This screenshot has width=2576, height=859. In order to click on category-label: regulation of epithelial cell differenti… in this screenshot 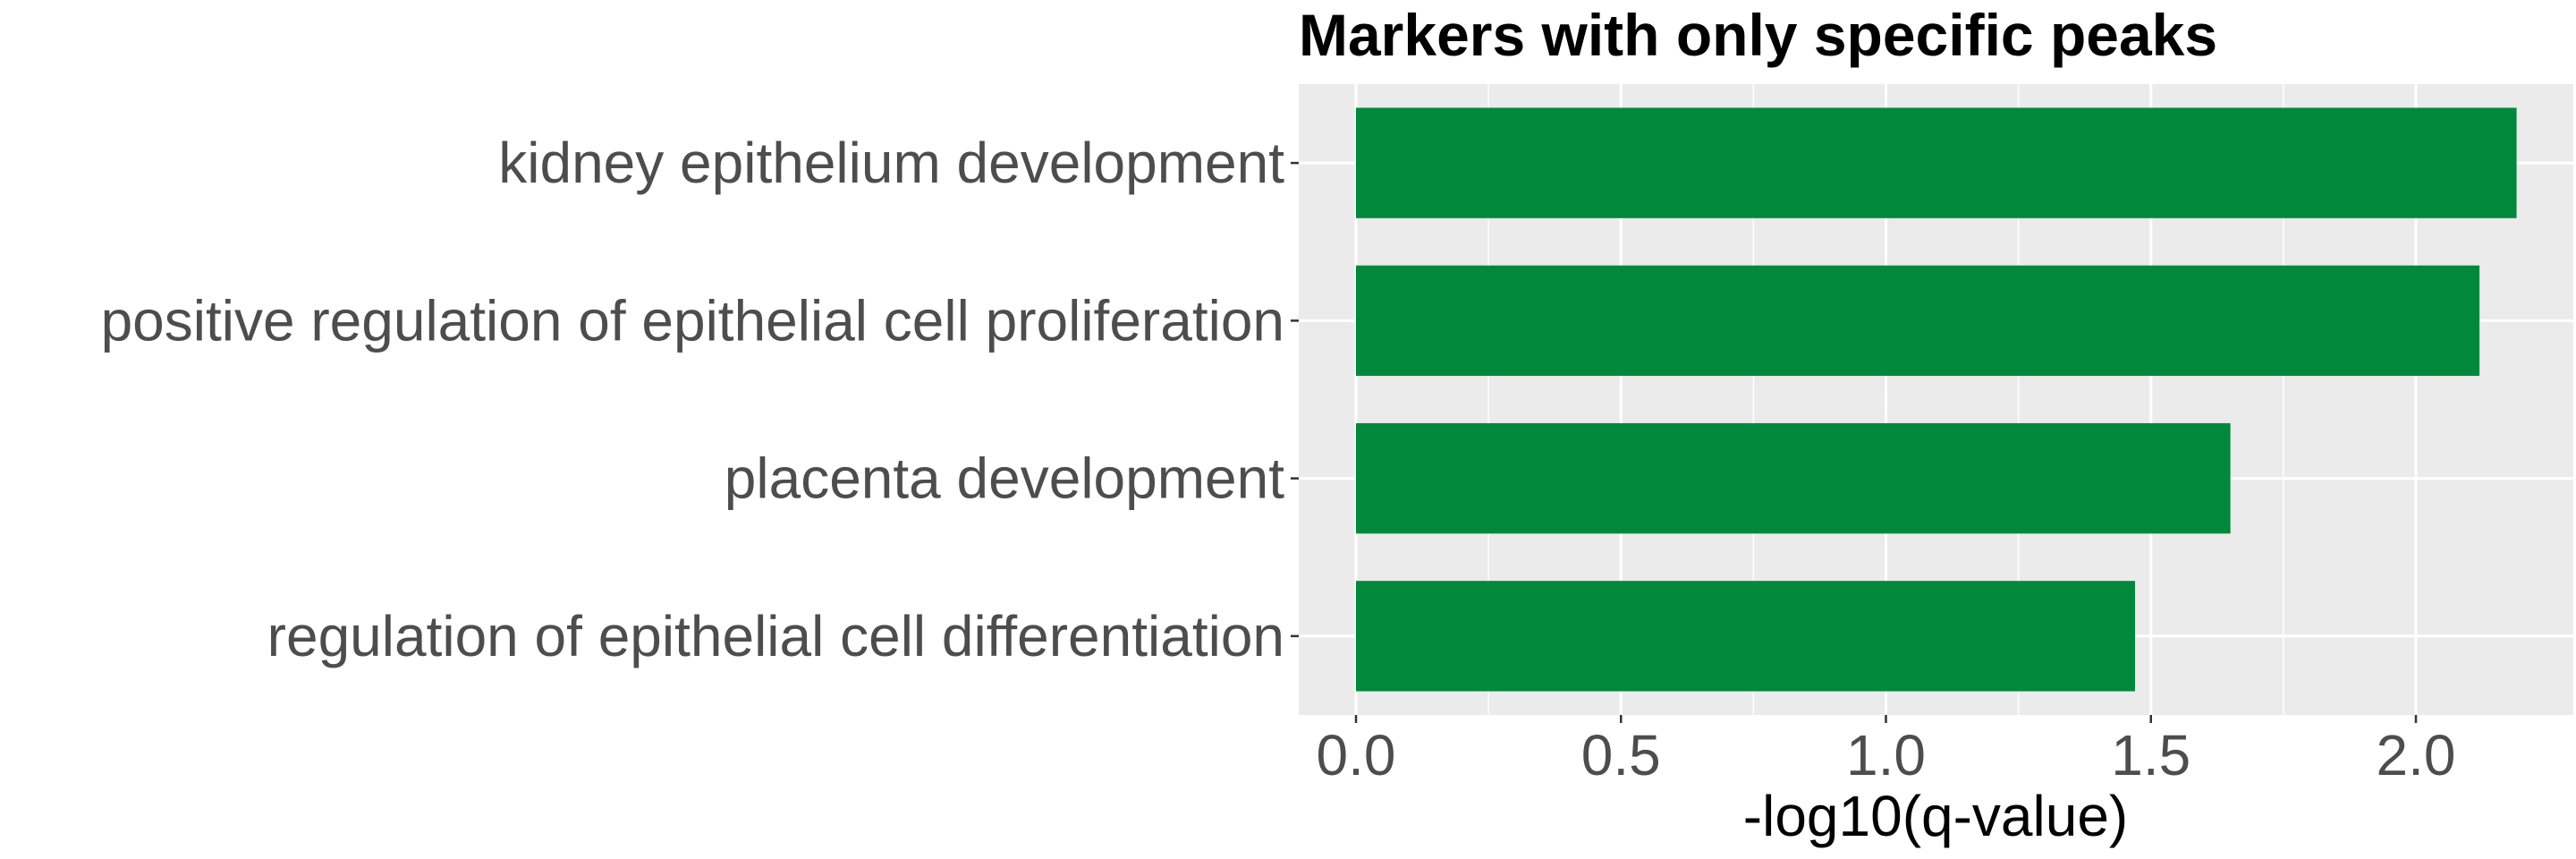, I will do `click(775, 636)`.